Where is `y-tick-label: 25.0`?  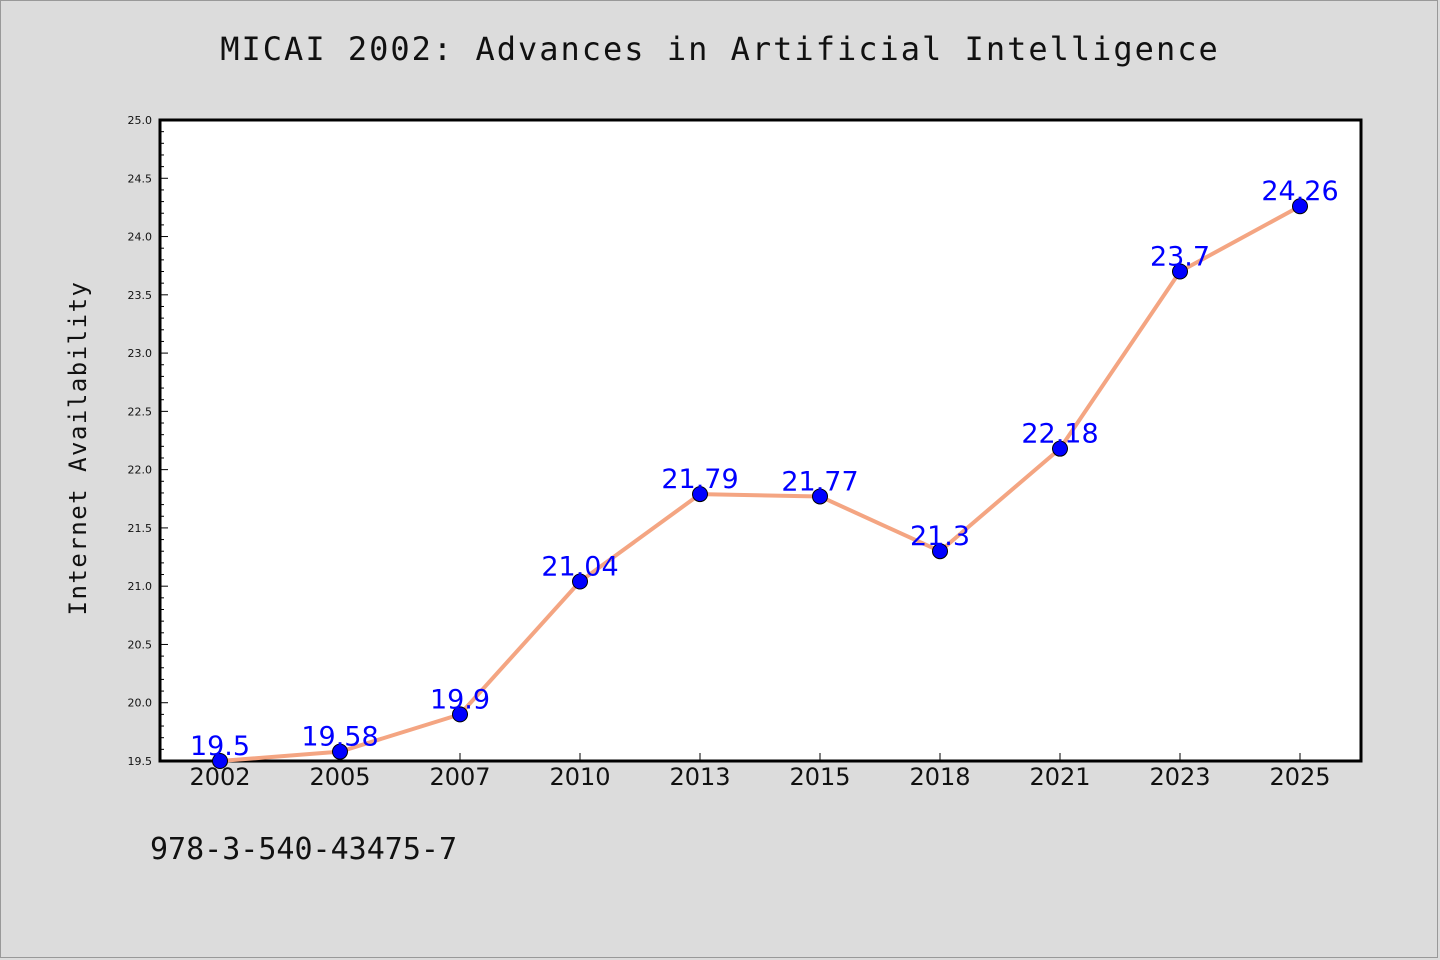 y-tick-label: 25.0 is located at coordinates (140, 120).